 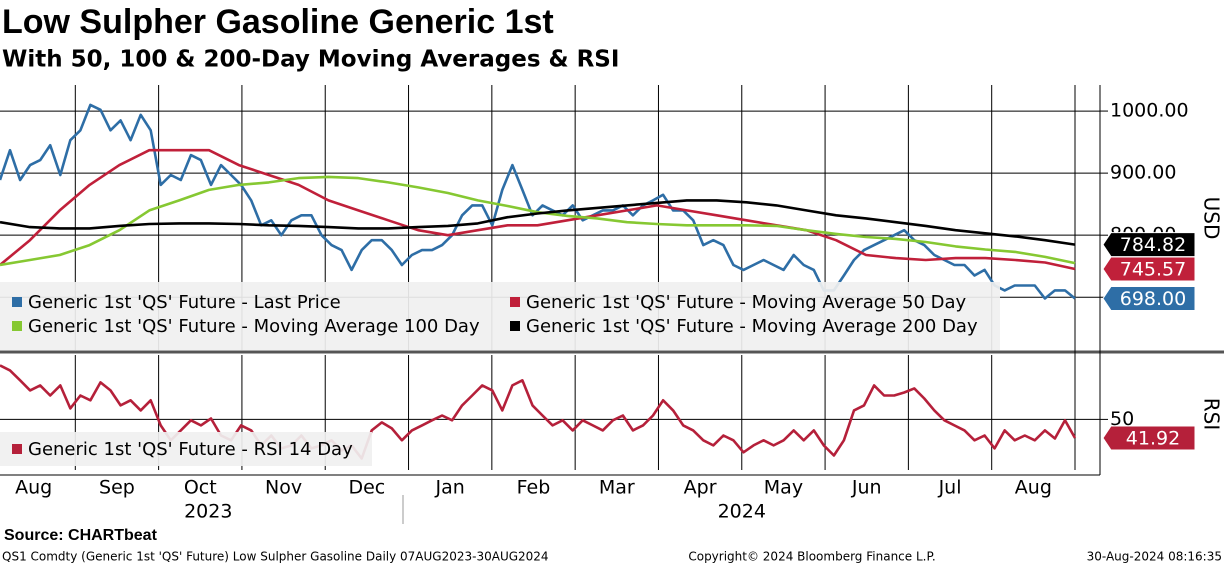 What do you see at coordinates (208, 512) in the screenshot?
I see `year-label: 2023` at bounding box center [208, 512].